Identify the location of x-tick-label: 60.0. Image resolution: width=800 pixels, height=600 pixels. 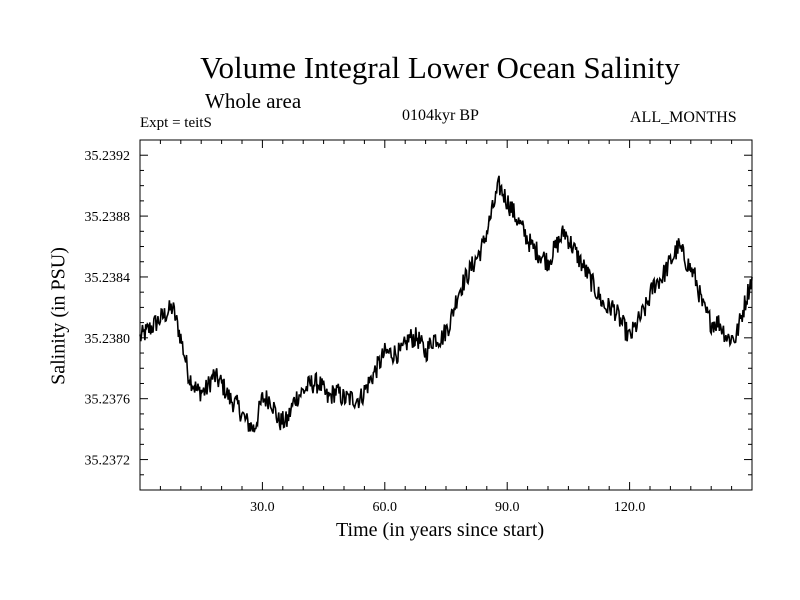
(385, 507).